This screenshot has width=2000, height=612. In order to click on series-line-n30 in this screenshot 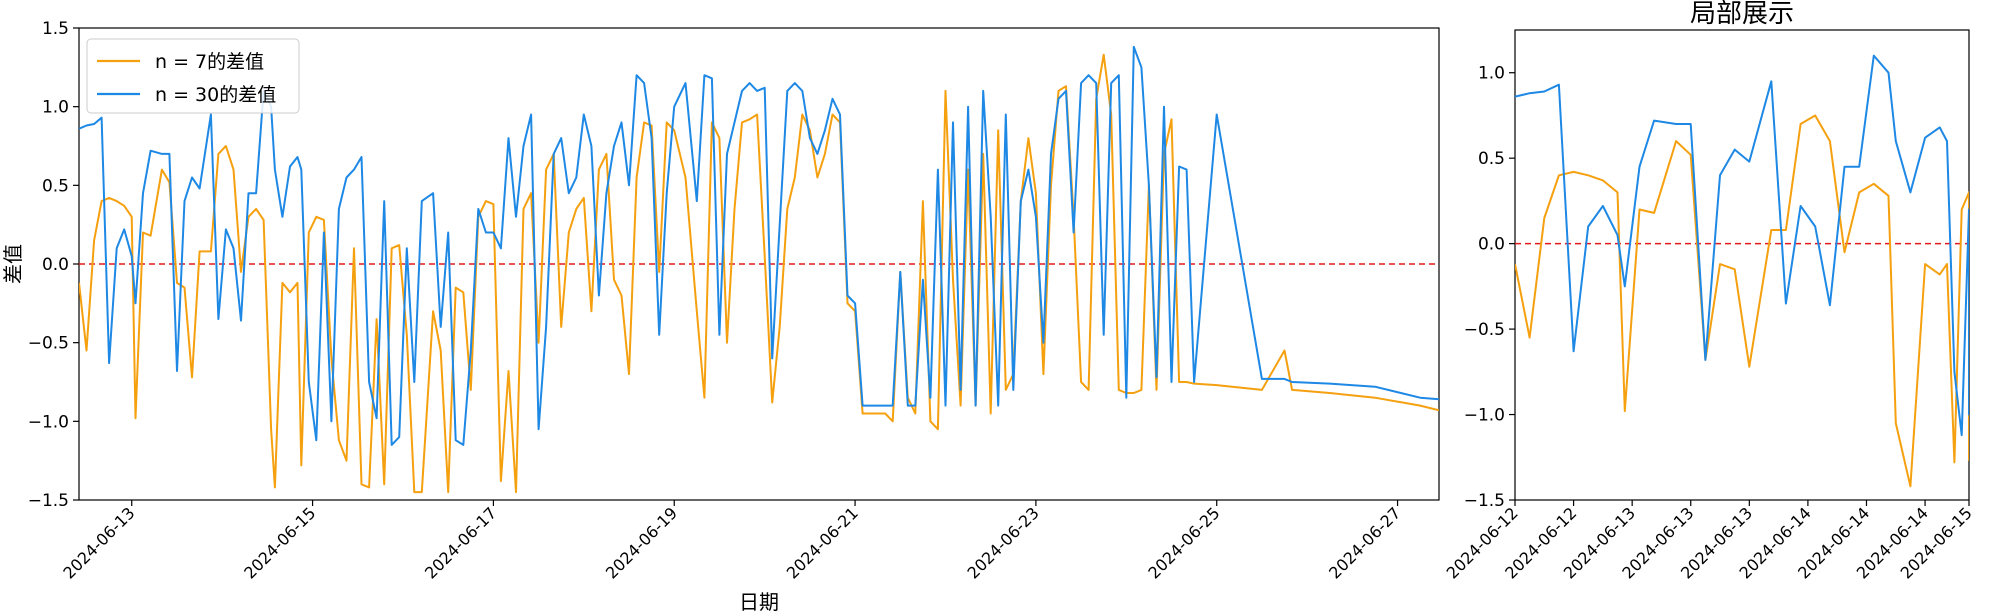, I will do `click(1742, 245)`.